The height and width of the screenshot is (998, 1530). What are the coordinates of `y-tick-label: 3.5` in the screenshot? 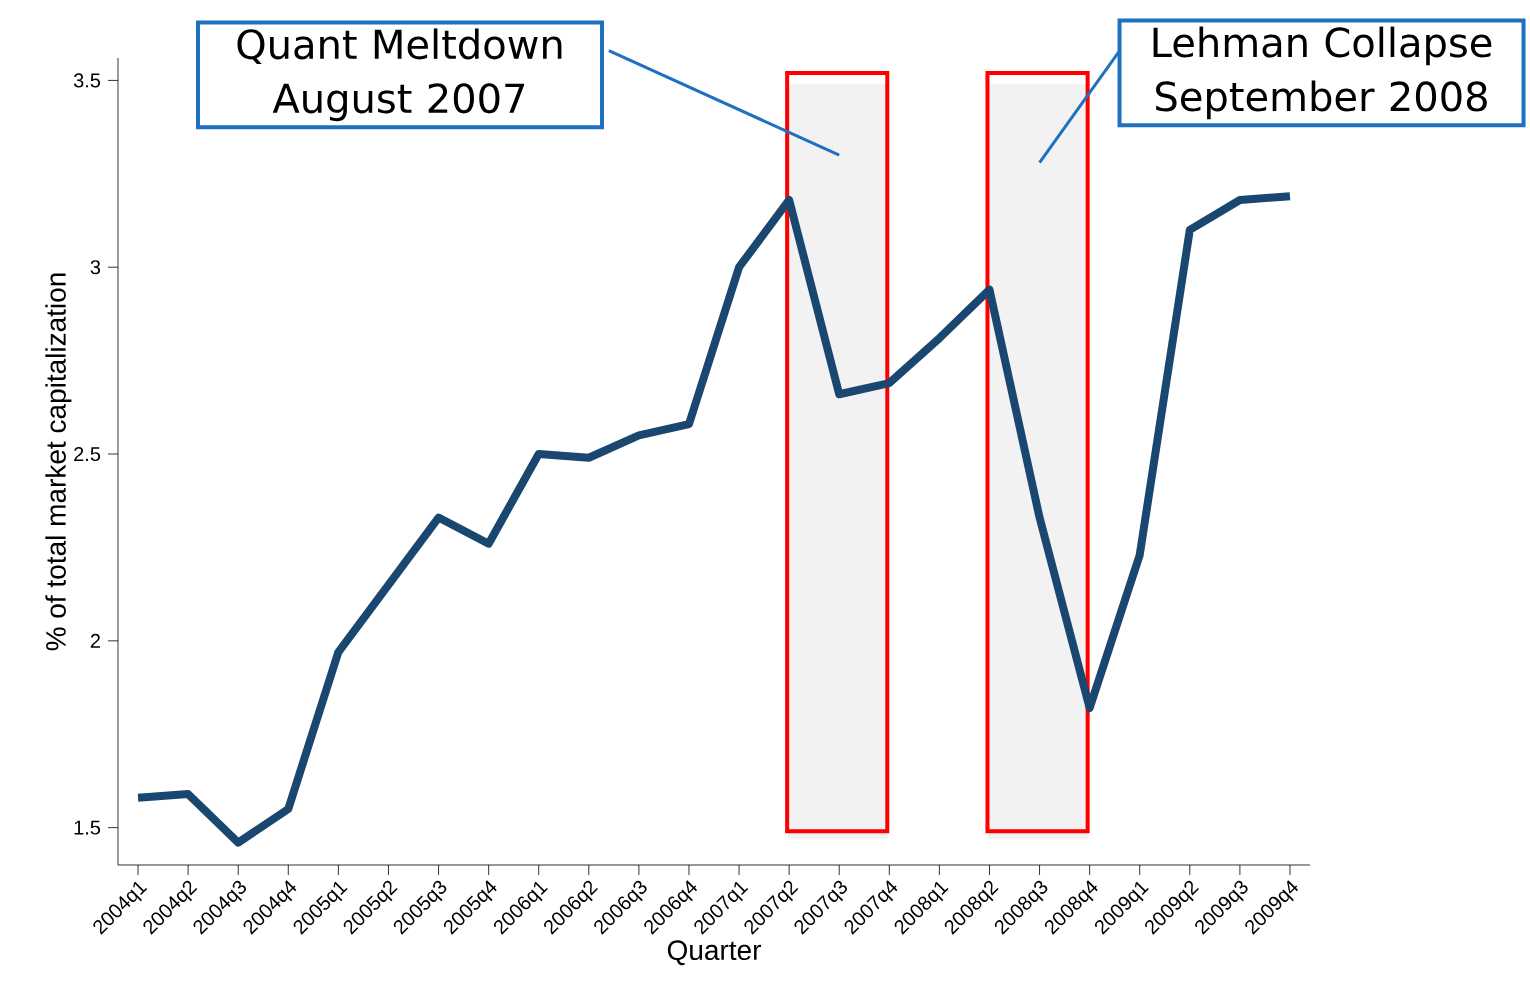 It's located at (87, 80).